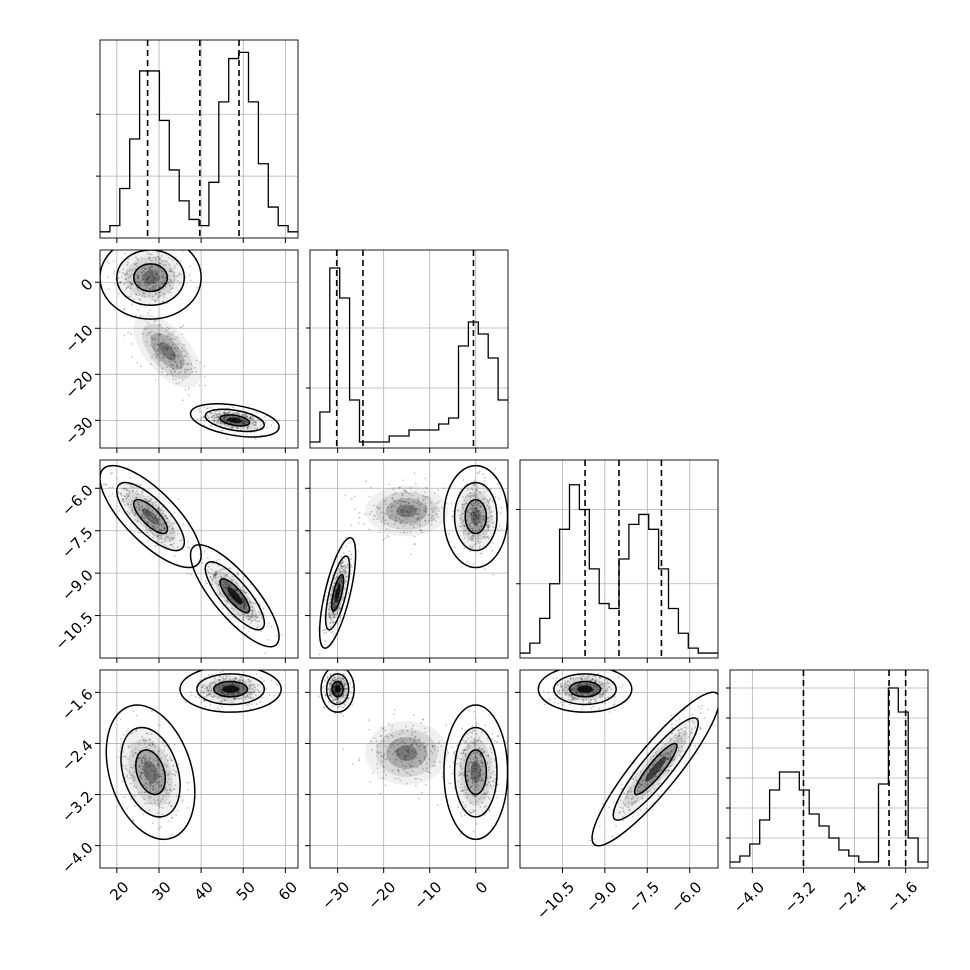  Describe the element at coordinates (902, 897) in the screenshot. I see `x-tick-label: −1.6` at that location.